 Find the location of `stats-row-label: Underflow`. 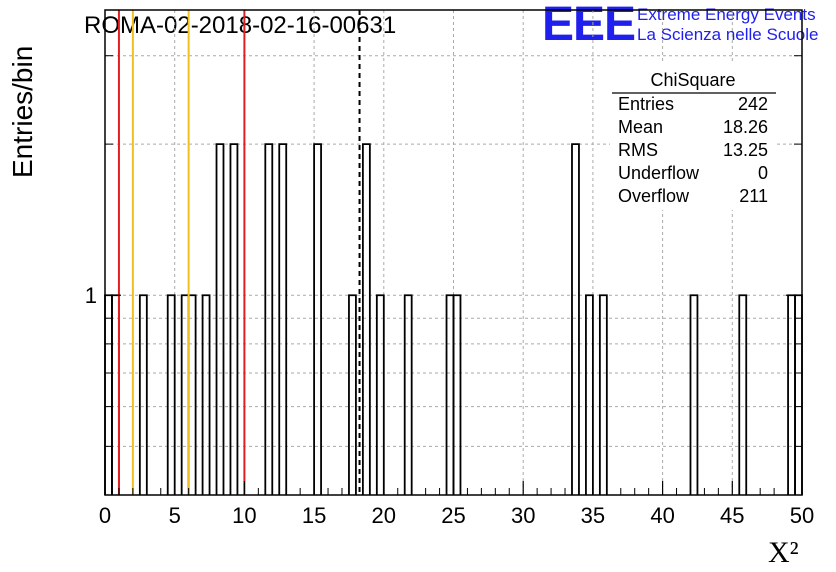

stats-row-label: Underflow is located at coordinates (659, 173).